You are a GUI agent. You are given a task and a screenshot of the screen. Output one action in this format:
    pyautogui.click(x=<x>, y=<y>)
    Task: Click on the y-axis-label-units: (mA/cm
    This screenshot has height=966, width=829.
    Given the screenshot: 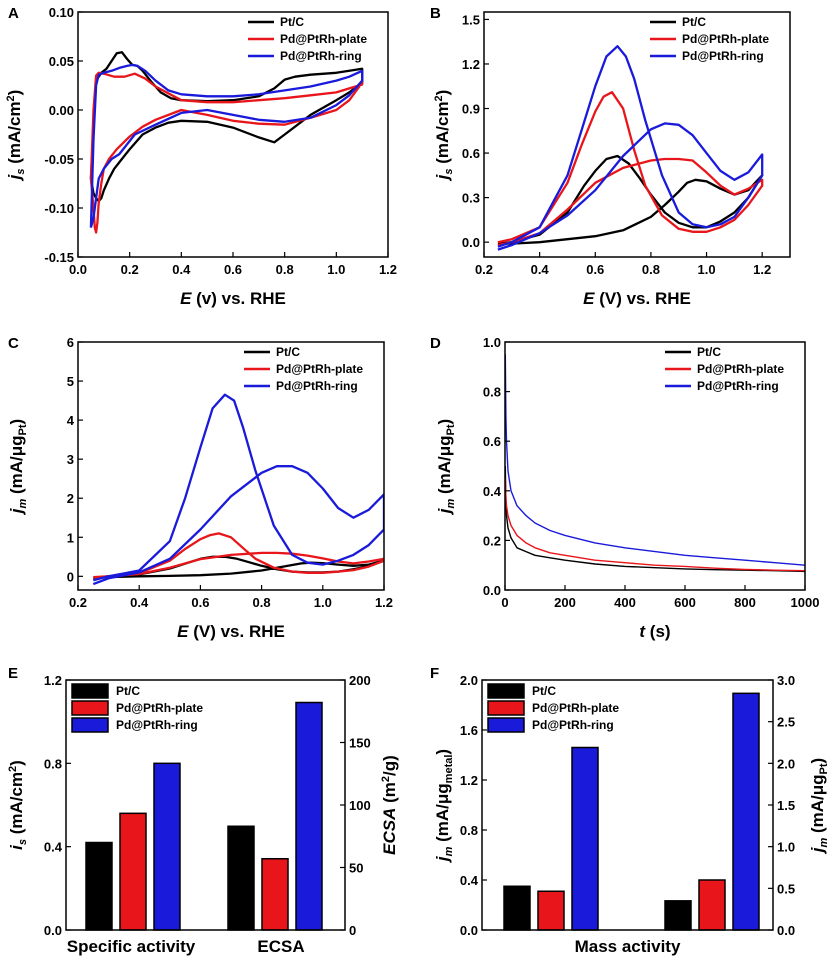 What is the action you would take?
    pyautogui.click(x=442, y=134)
    